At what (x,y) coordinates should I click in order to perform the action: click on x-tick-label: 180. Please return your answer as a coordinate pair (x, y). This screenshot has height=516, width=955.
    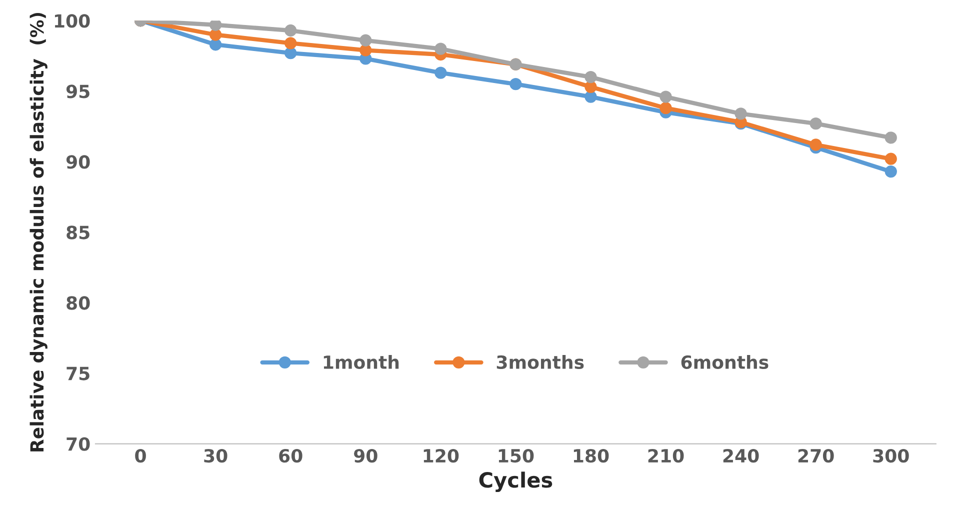
    Looking at the image, I should click on (591, 455).